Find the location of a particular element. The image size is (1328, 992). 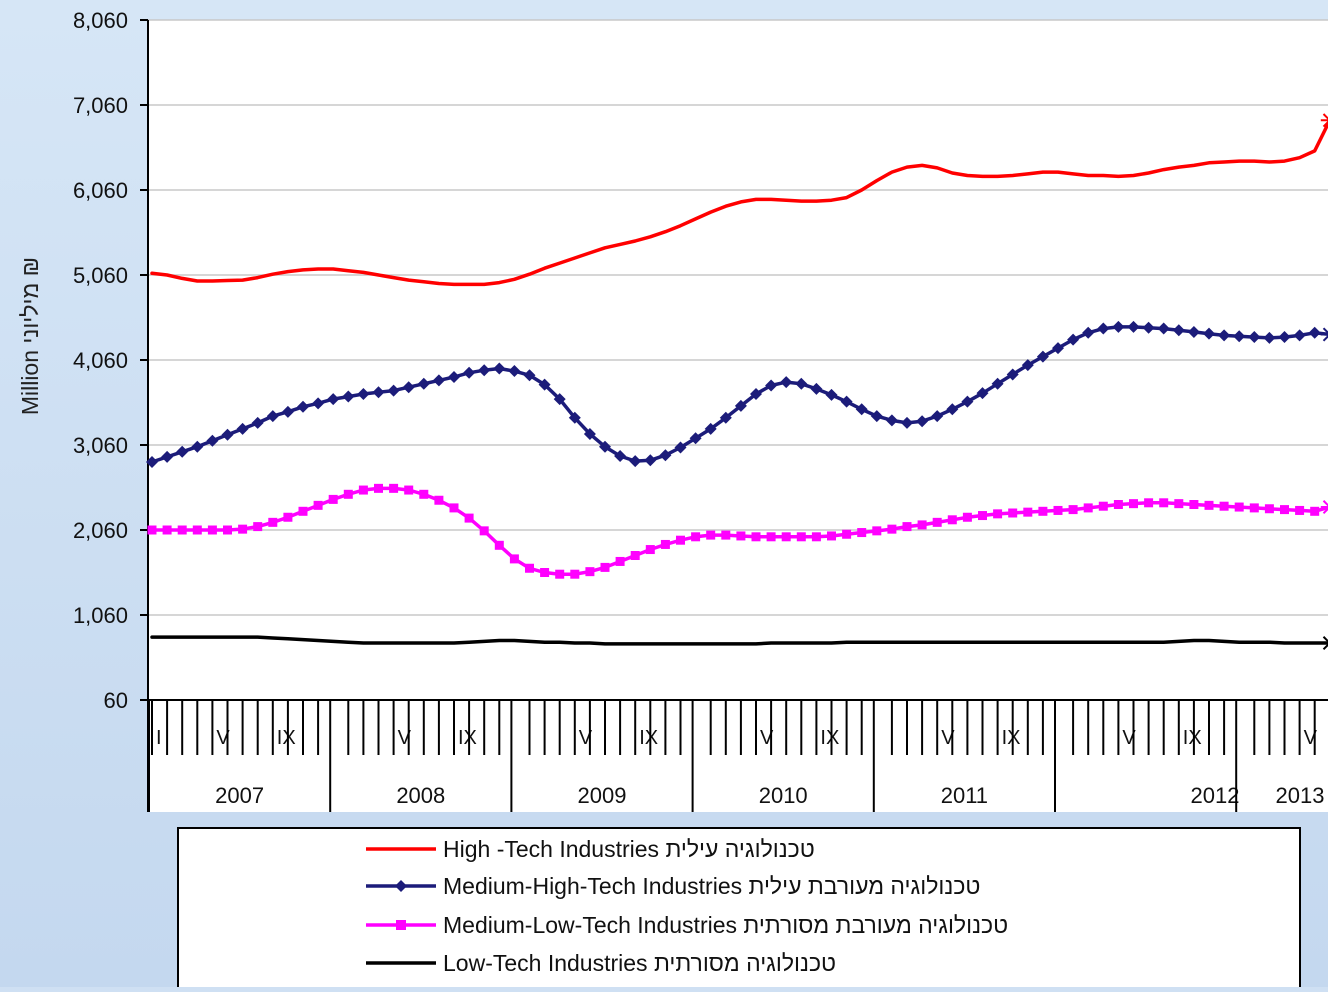

x-year-label: 2009 is located at coordinates (602, 795).